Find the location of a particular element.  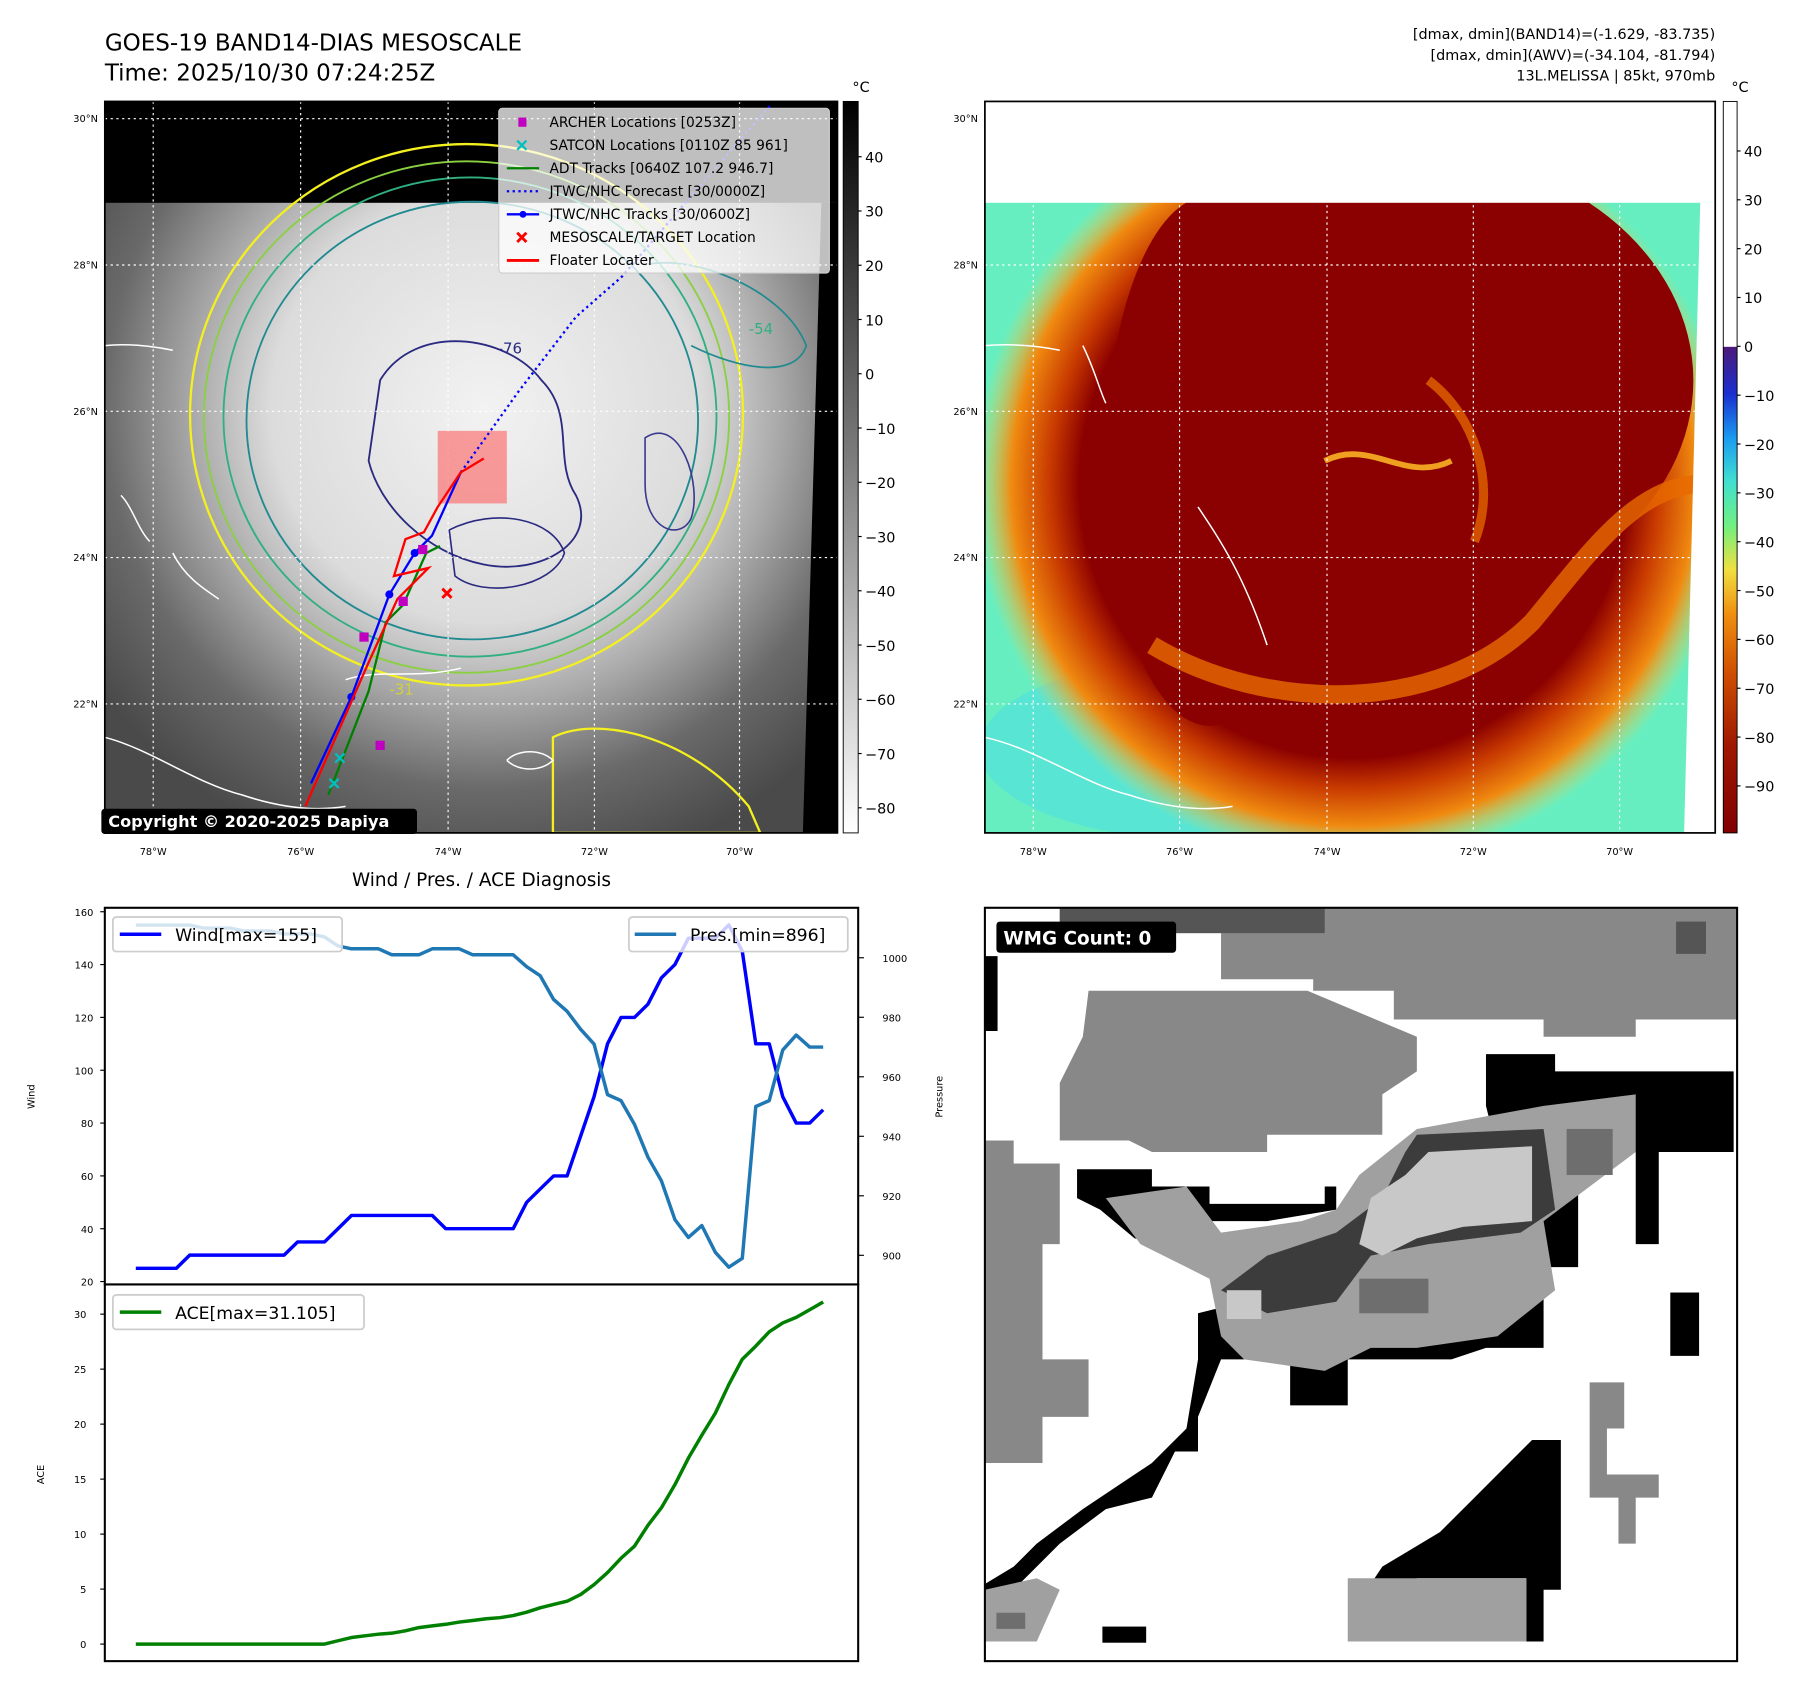

target-x-icon is located at coordinates (522, 237).